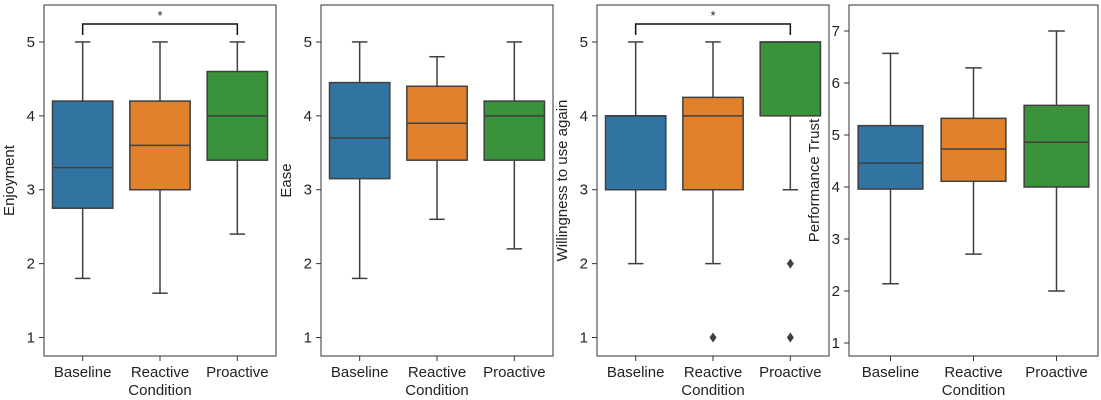 This screenshot has height=400, width=1101. Describe the element at coordinates (562, 181) in the screenshot. I see `y-axis-label: Willingness to use again` at that location.